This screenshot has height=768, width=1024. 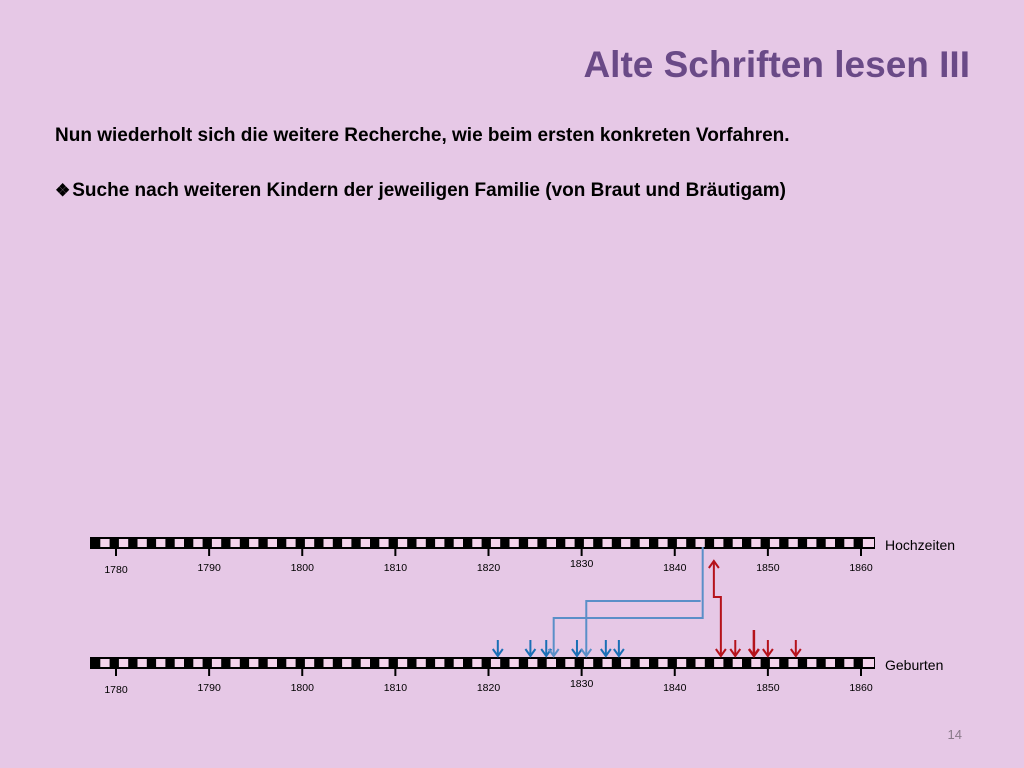 I want to click on blue-birth-arrow-1-head, so click(x=530, y=653).